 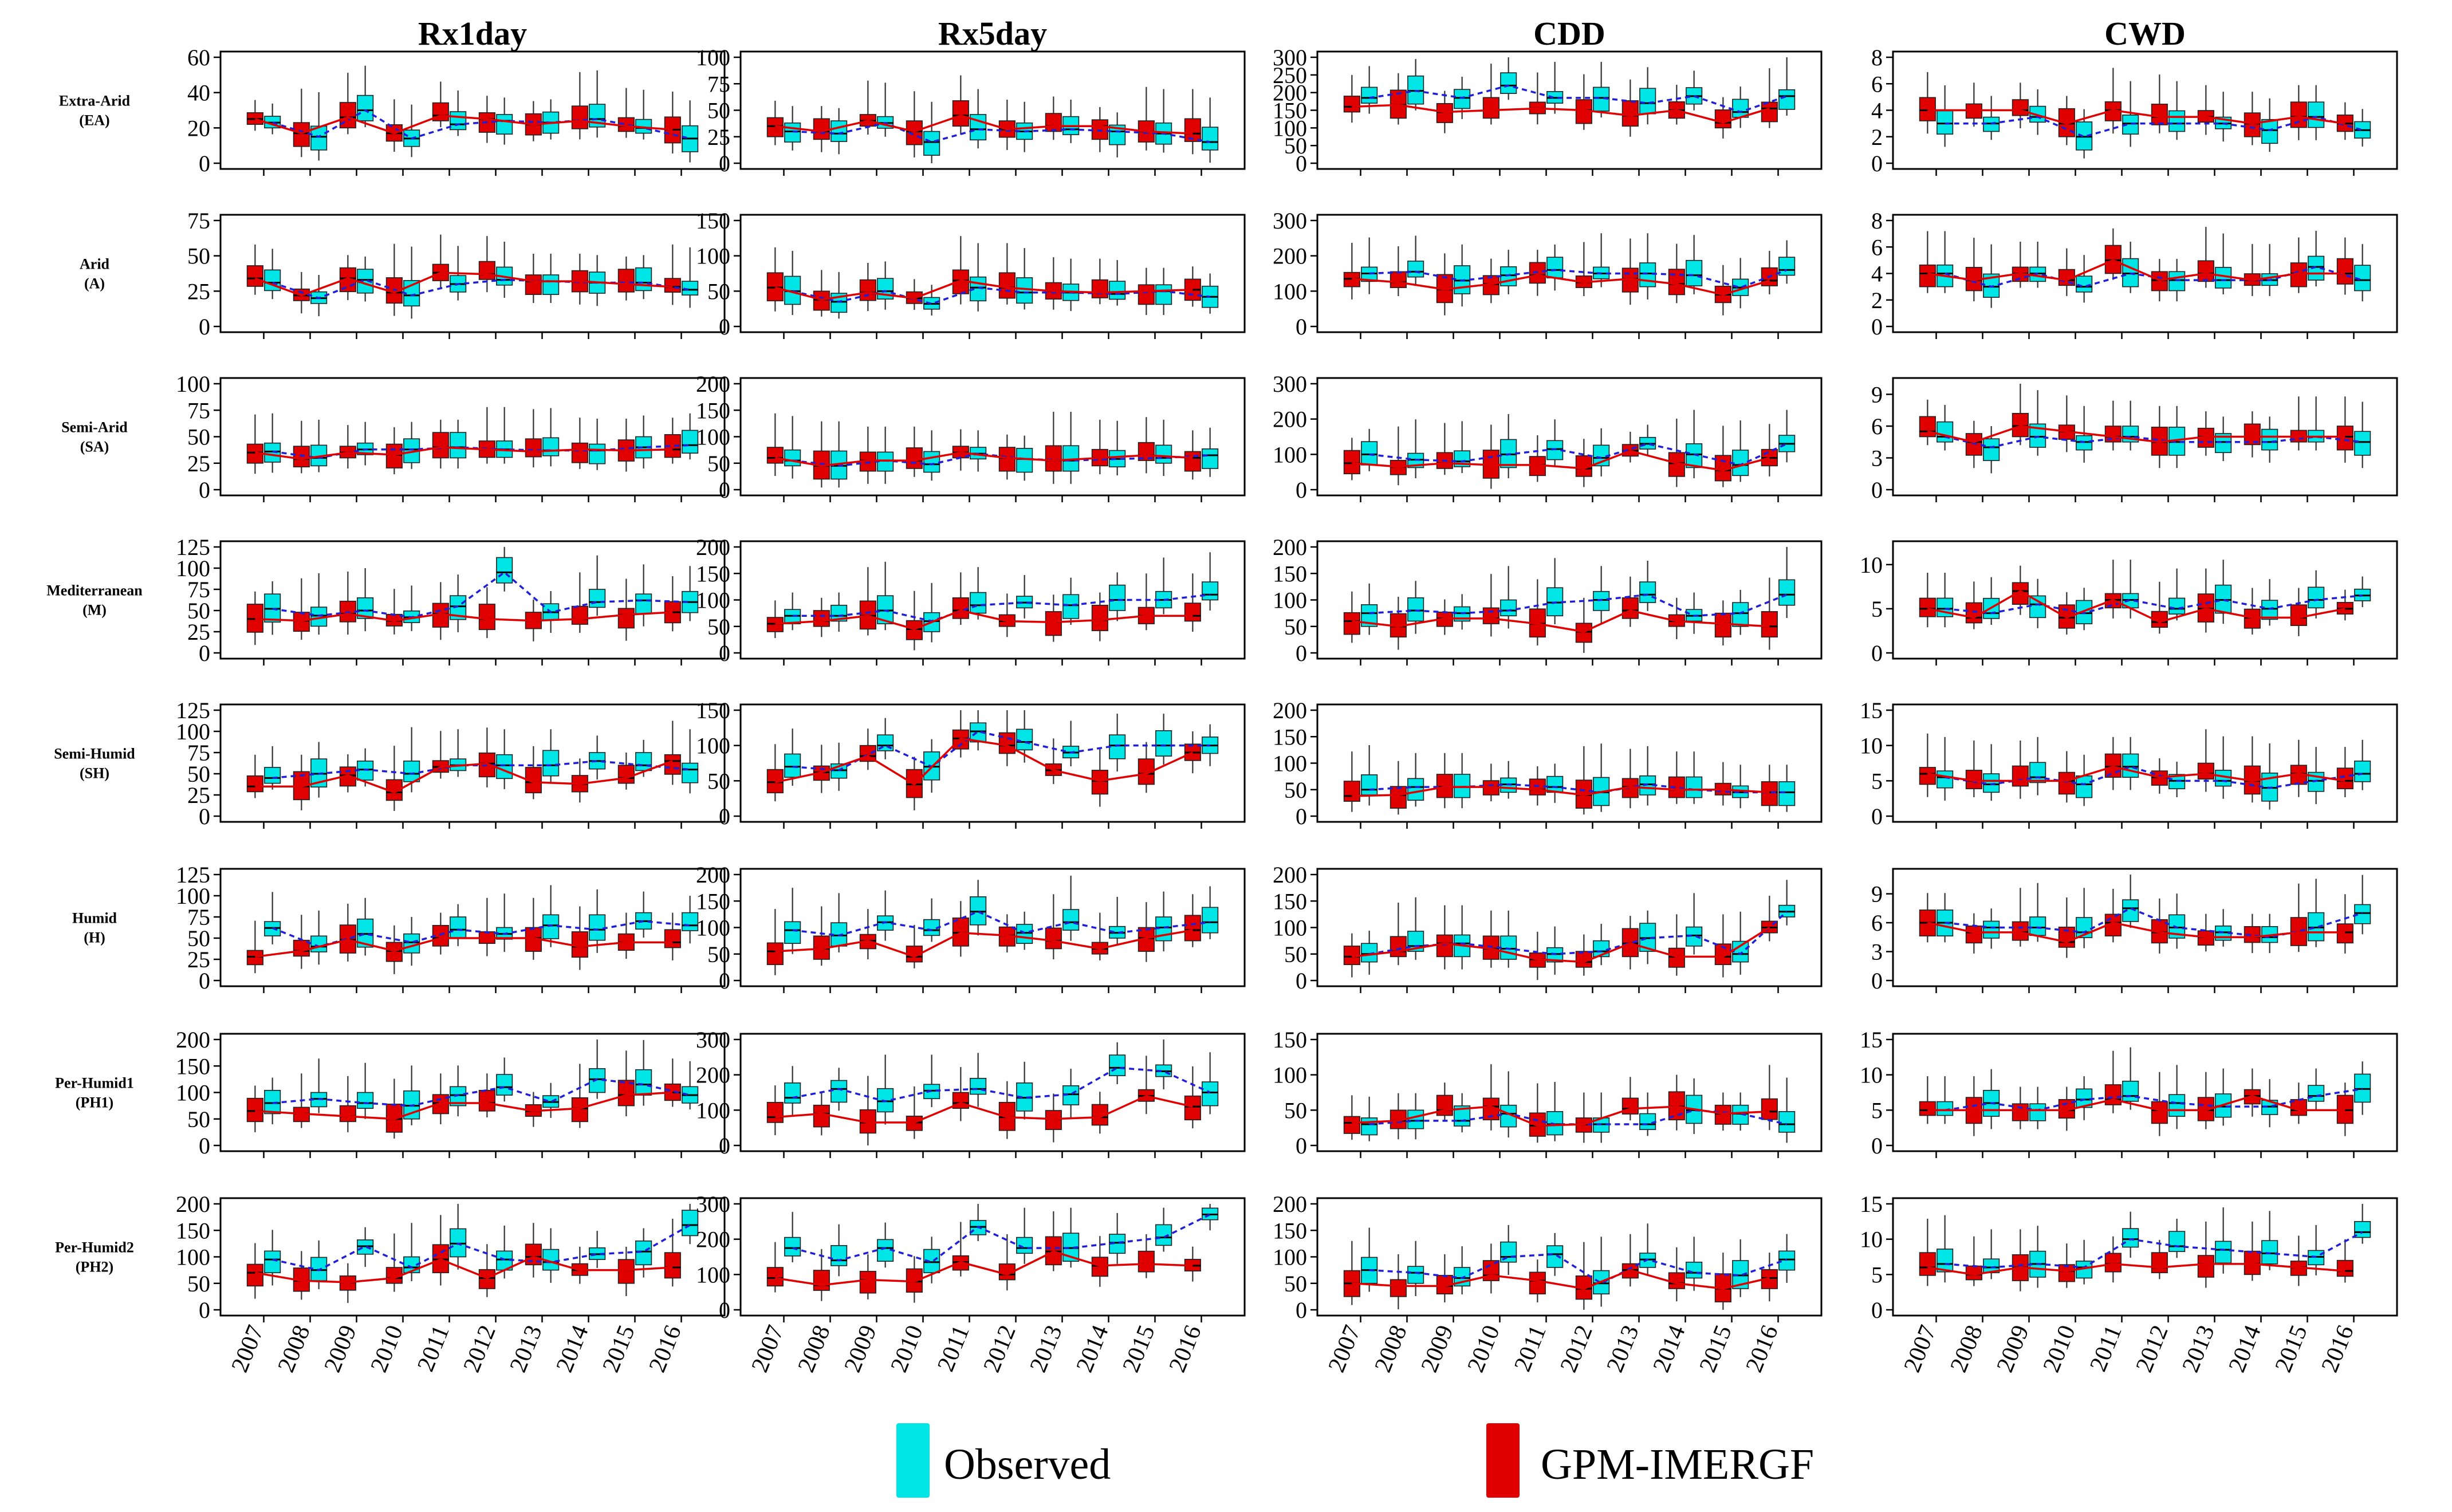 What do you see at coordinates (713, 547) in the screenshot?
I see `y-tick-label: 200` at bounding box center [713, 547].